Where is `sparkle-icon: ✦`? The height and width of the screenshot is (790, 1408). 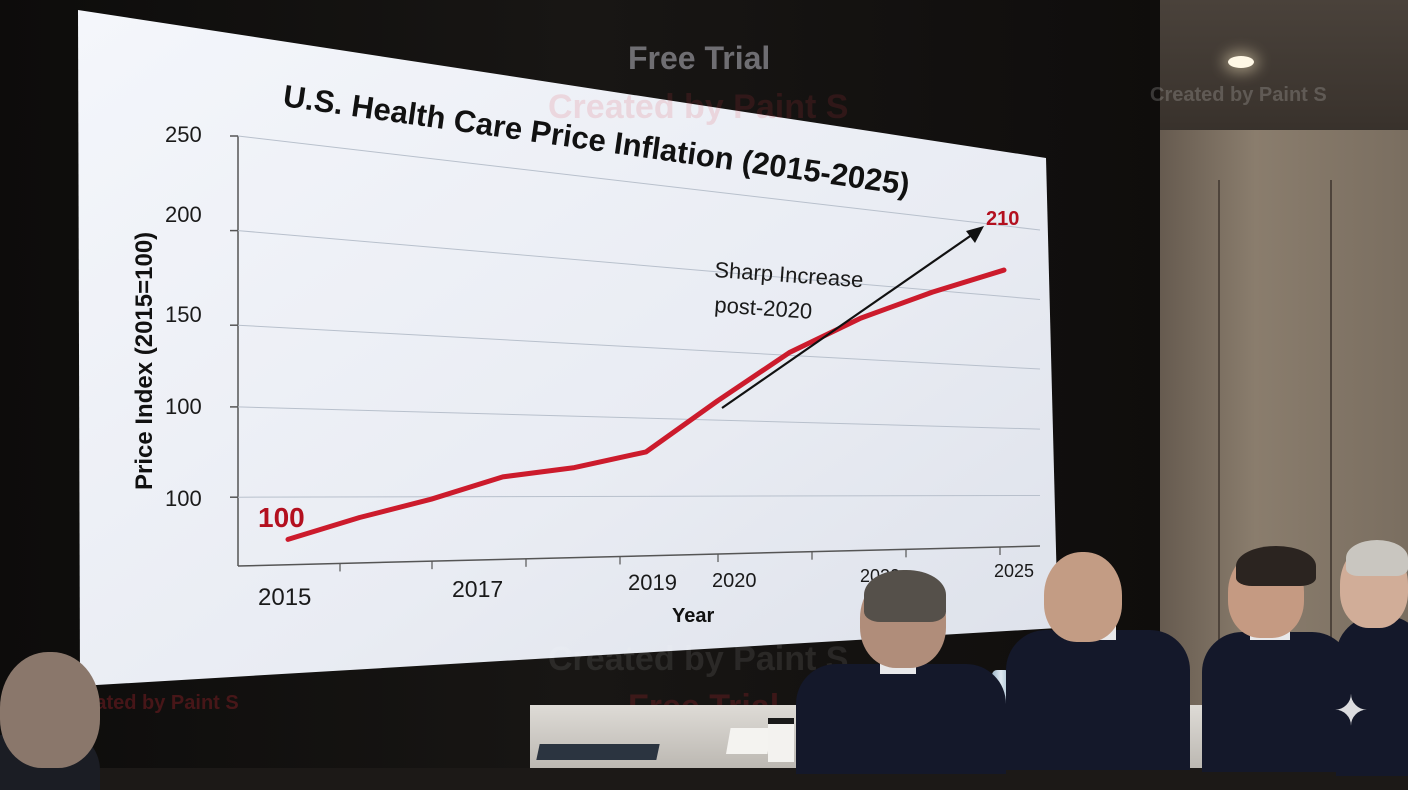 sparkle-icon: ✦ is located at coordinates (1351, 711).